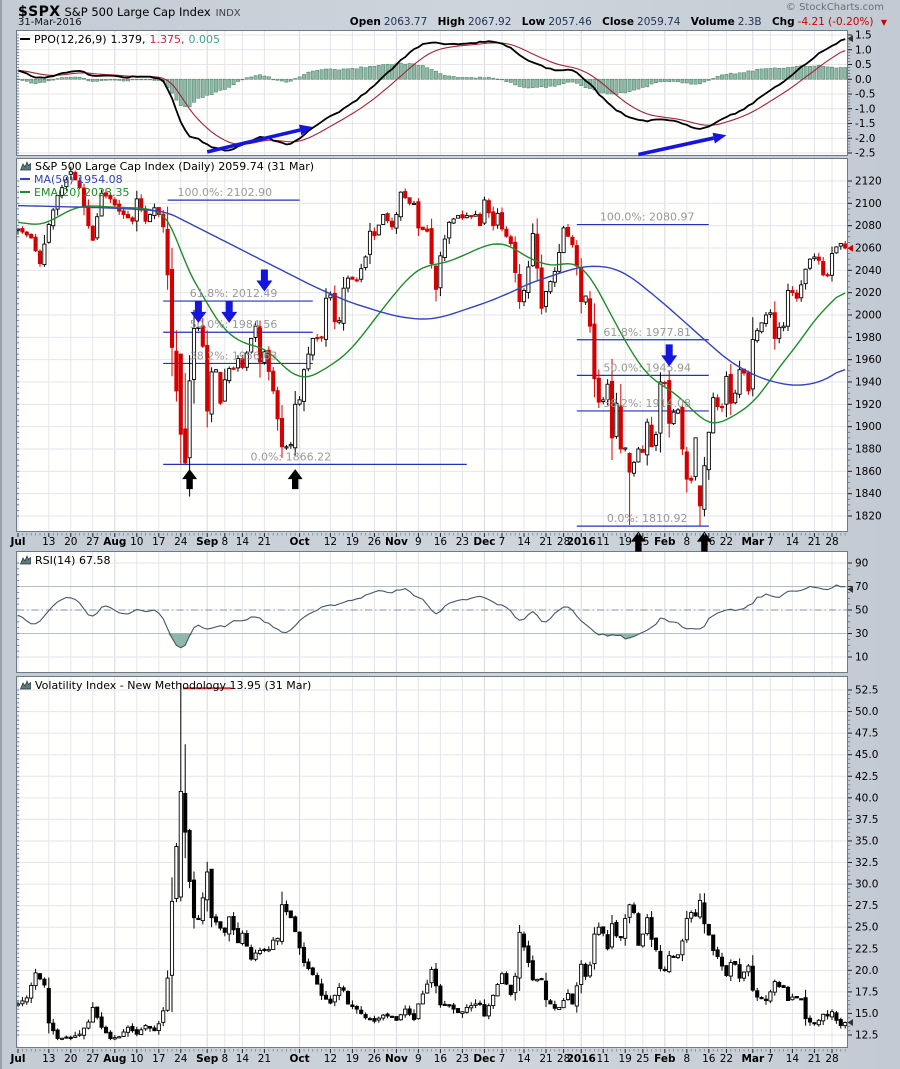 The width and height of the screenshot is (900, 1069). I want to click on y-axis-label: 1920, so click(868, 405).